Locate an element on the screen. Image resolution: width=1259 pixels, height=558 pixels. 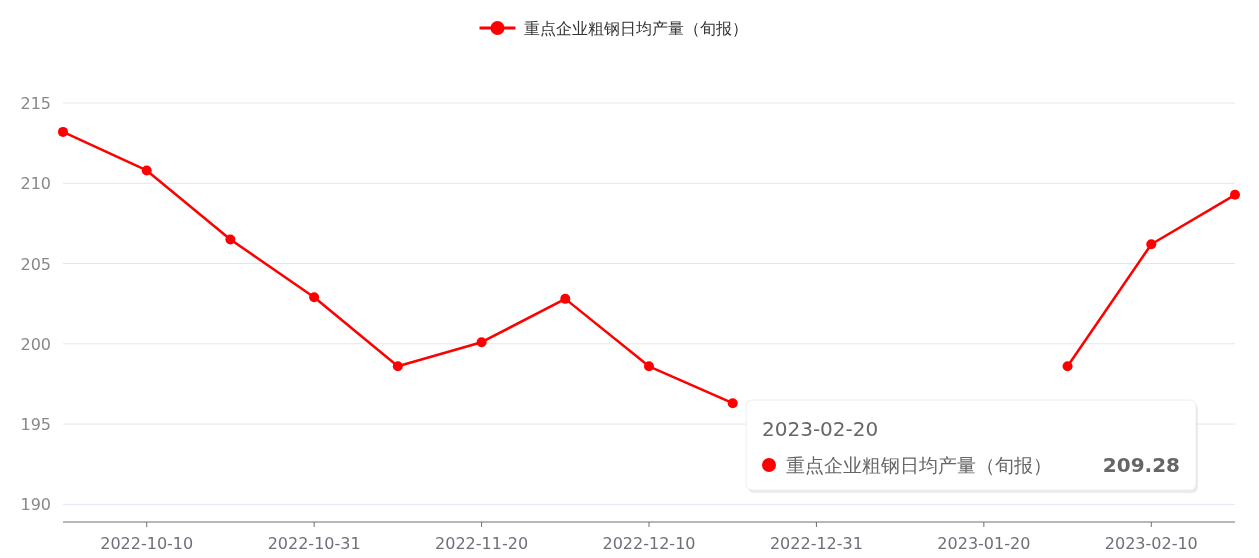
y-tick-label: 210 is located at coordinates (35, 184).